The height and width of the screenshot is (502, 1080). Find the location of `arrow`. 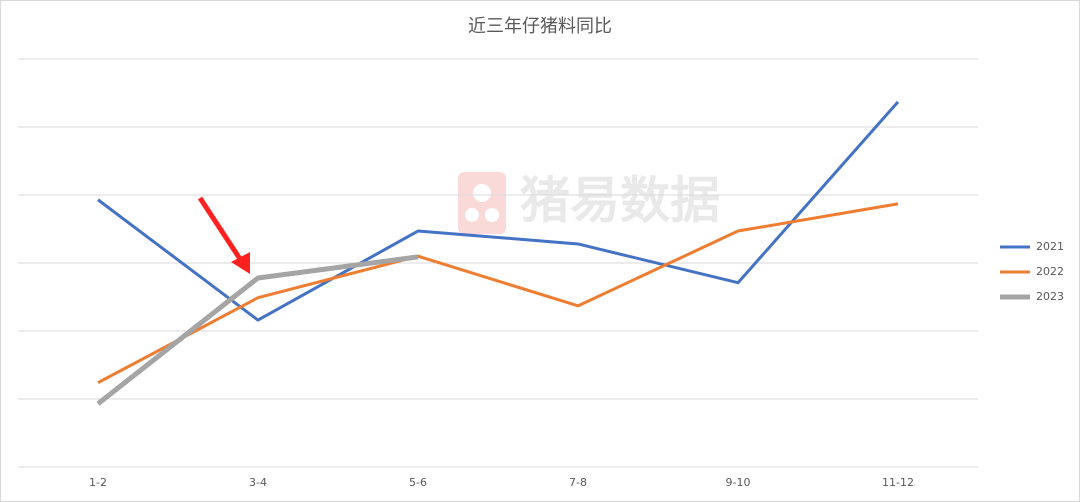

arrow is located at coordinates (223, 235).